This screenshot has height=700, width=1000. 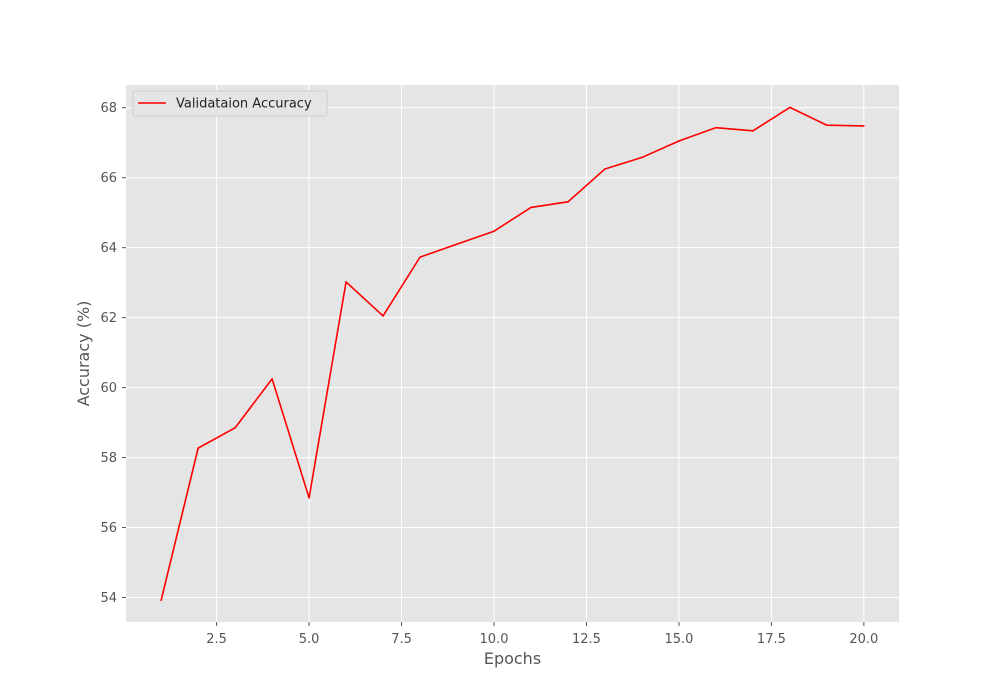 What do you see at coordinates (108, 108) in the screenshot?
I see `y-tick-label: 68` at bounding box center [108, 108].